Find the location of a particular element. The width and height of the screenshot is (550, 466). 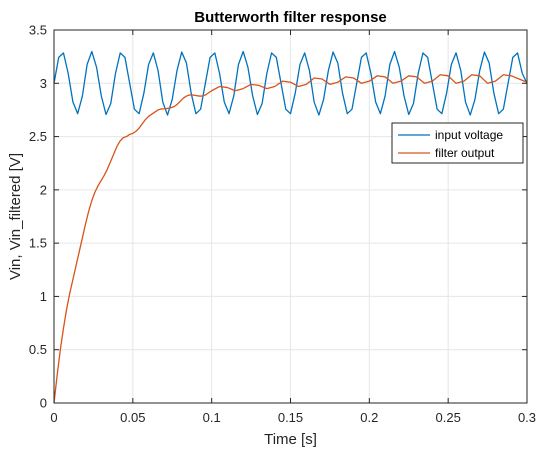

y-tick-label: 2.5 is located at coordinates (38, 136).